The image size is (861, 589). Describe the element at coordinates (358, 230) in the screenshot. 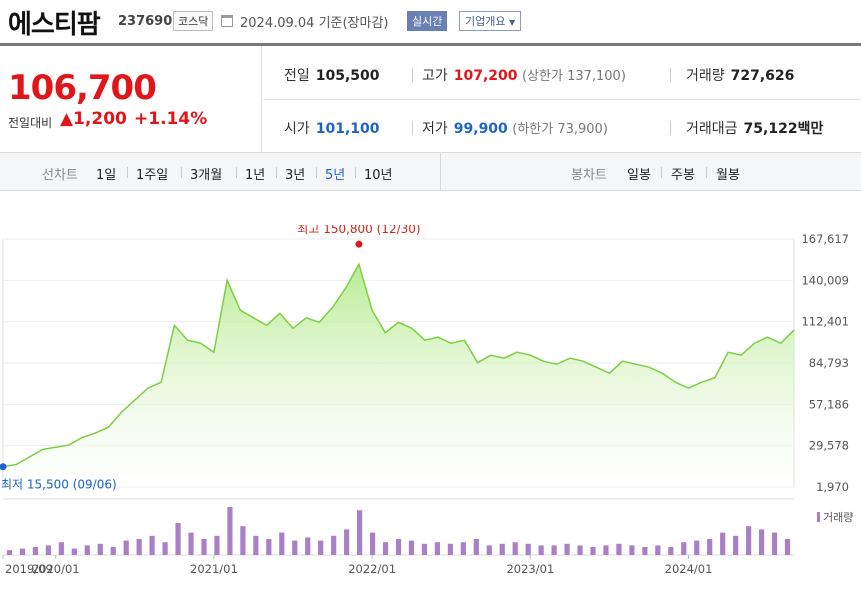

I see `max-label: 최고 150,800 (12/30)` at that location.